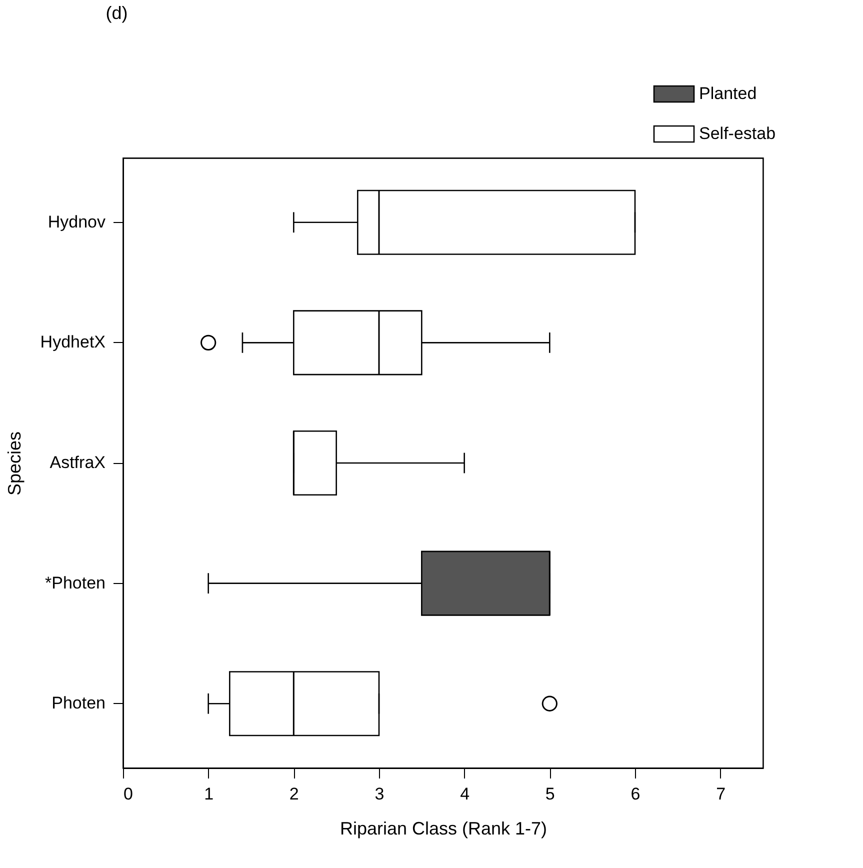 This screenshot has width=863, height=868. I want to click on y-tick-label: HydhetX, so click(73, 342).